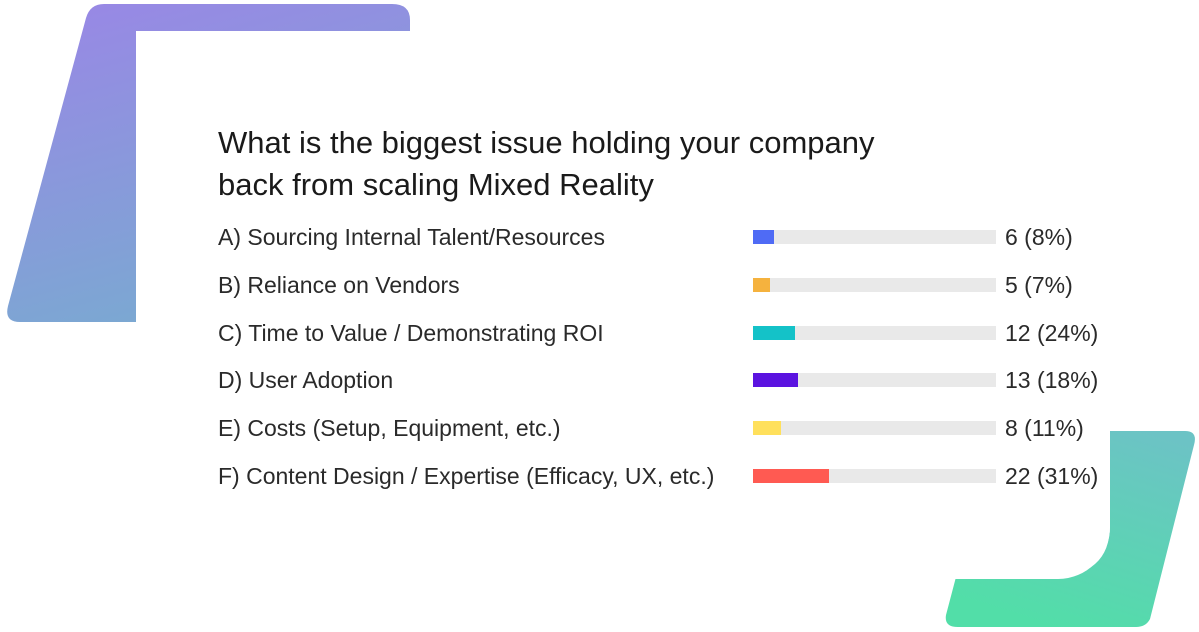 The height and width of the screenshot is (632, 1199). What do you see at coordinates (1052, 476) in the screenshot?
I see `value-label: 22 (31%)` at bounding box center [1052, 476].